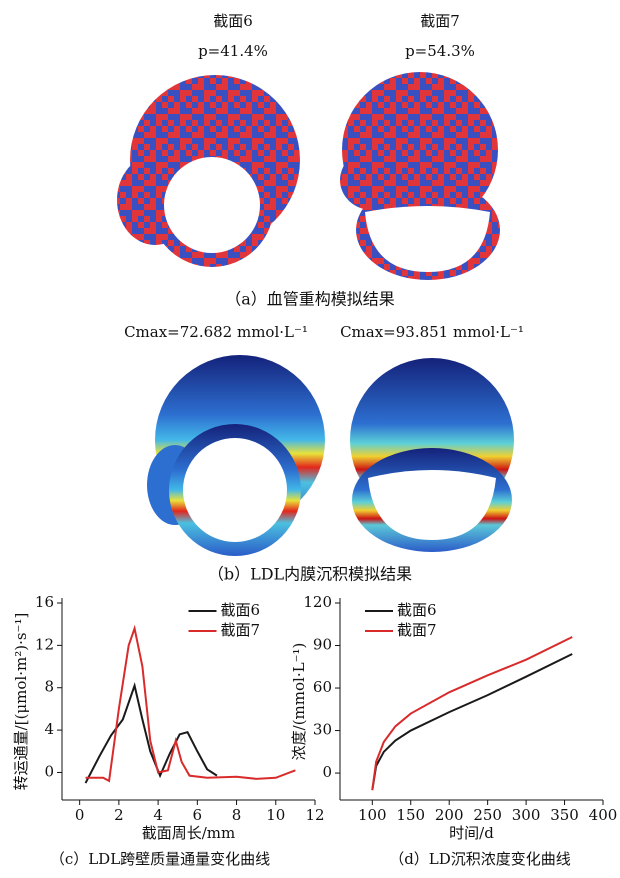 This screenshot has height=878, width=620. Describe the element at coordinates (49, 687) in the screenshot. I see `y-tick-label: 8` at that location.